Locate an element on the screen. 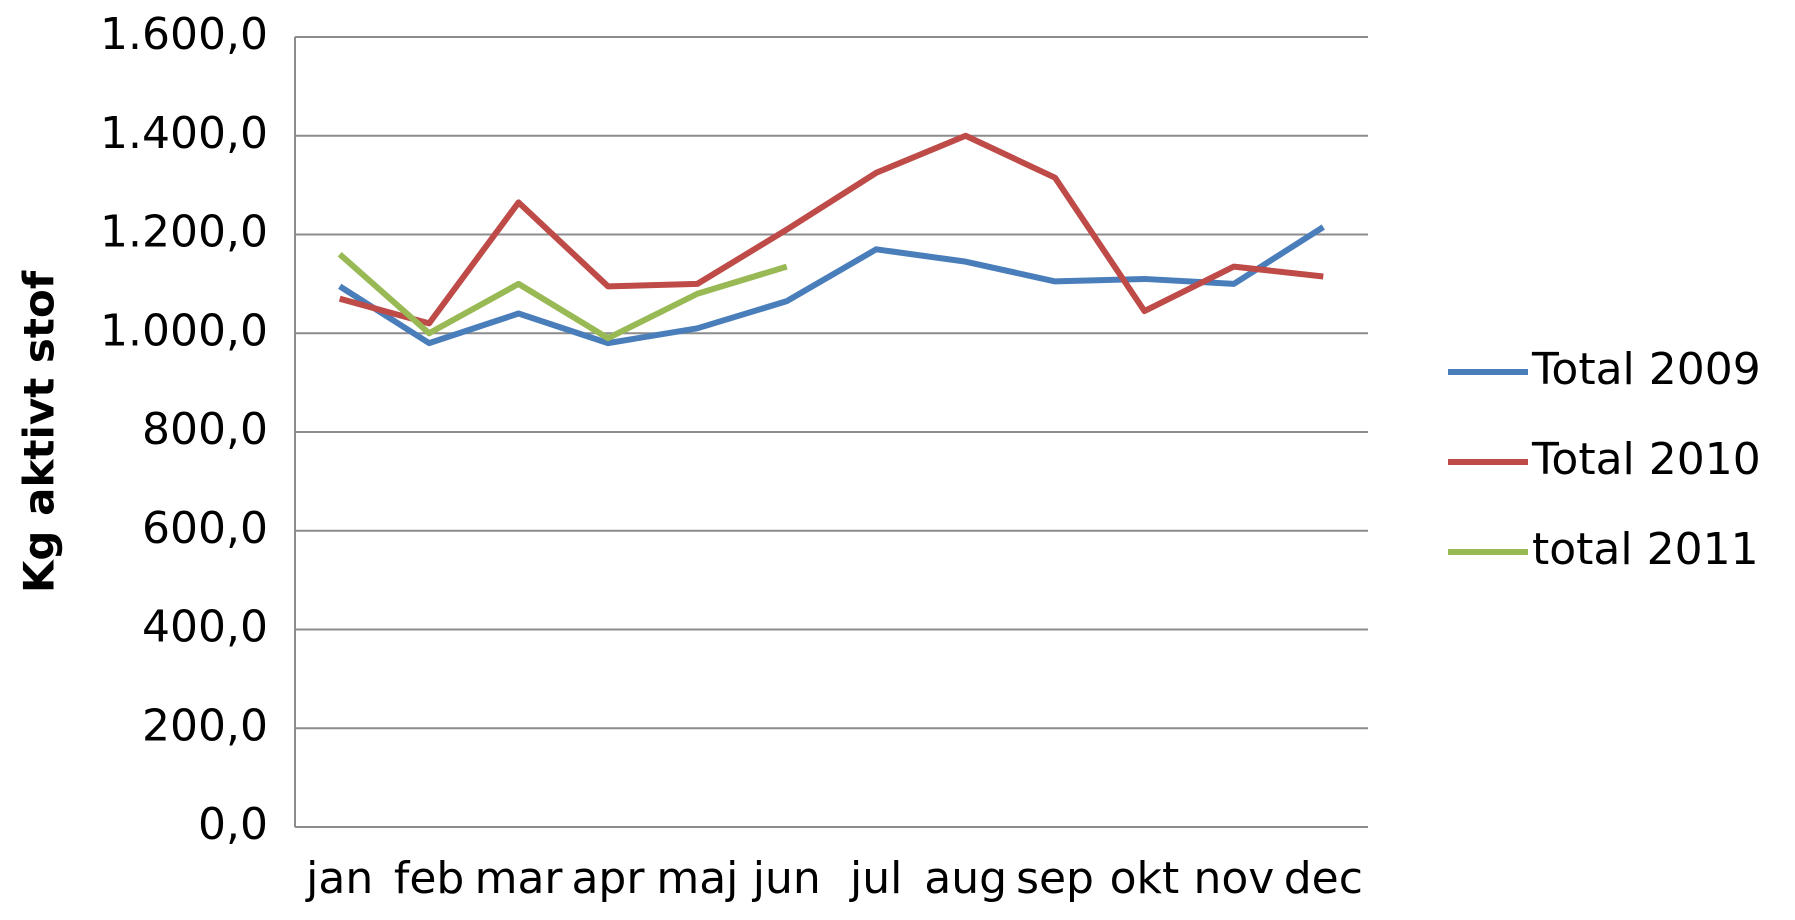 Image resolution: width=1795 pixels, height=920 pixels. x-tick-label: sep is located at coordinates (1055, 878).